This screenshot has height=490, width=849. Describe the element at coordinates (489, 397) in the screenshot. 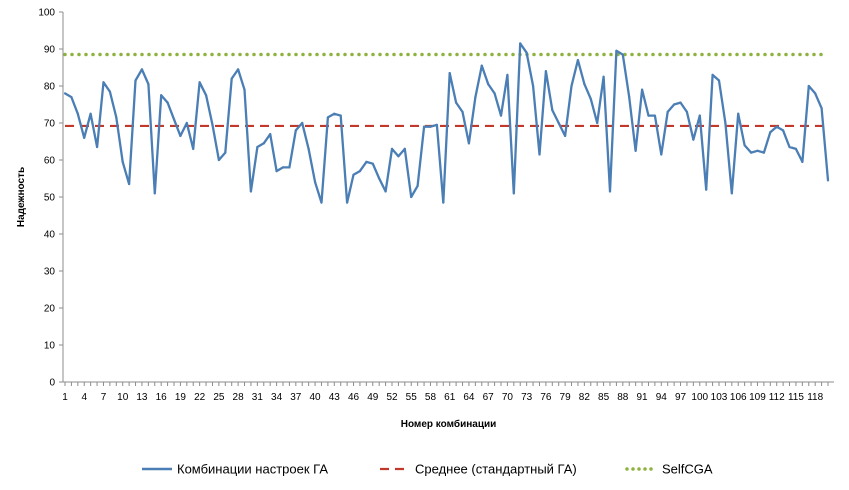

I see `x-tick-label: 67` at that location.